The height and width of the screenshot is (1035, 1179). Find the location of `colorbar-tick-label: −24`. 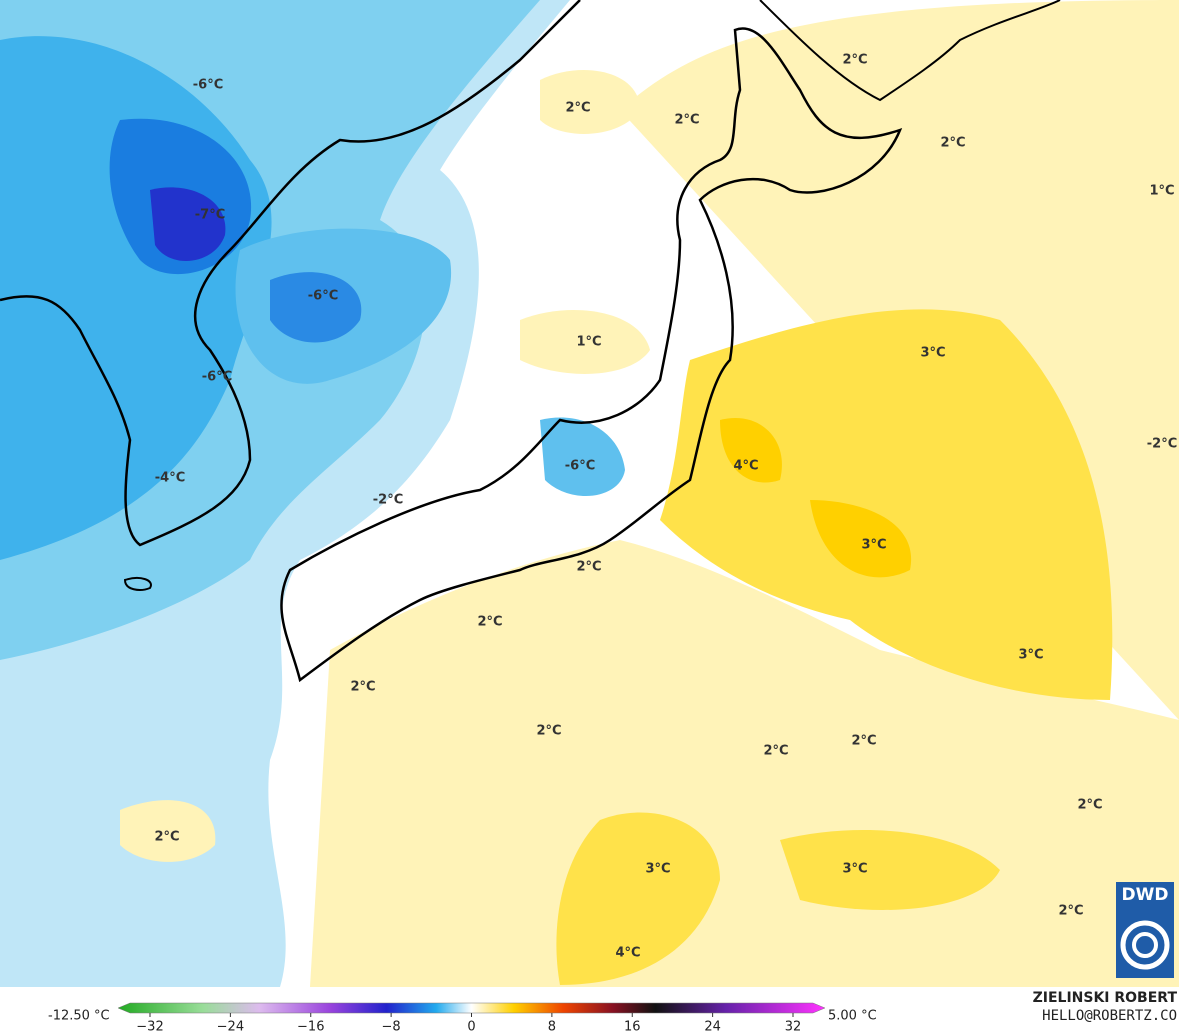

colorbar-tick-label: −24 is located at coordinates (230, 1027).